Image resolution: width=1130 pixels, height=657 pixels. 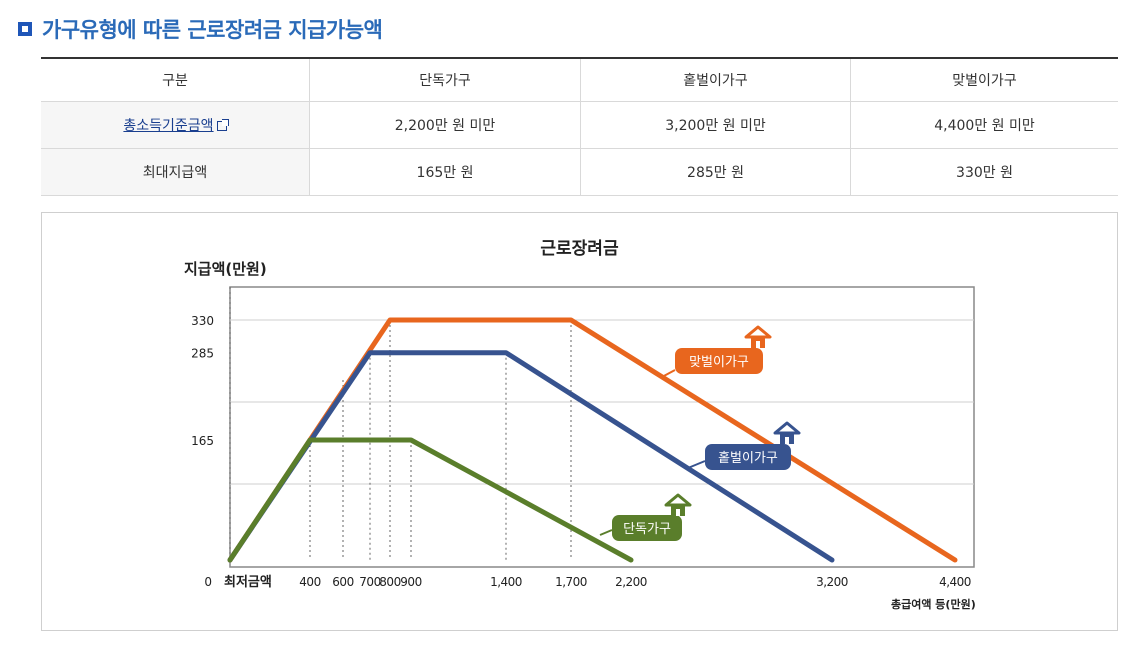 I want to click on table-header-row: 구분 단독가구 홑벌이가구 맞벌이가구, so click(x=579, y=80).